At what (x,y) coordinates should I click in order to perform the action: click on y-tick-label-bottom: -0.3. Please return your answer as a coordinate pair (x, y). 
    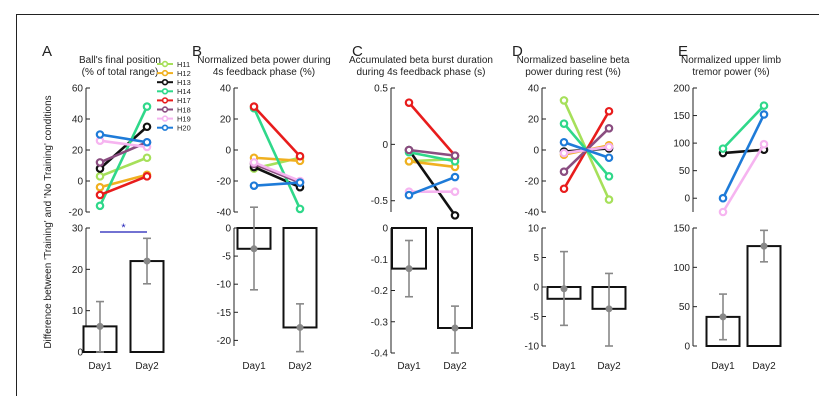
    Looking at the image, I should click on (380, 322).